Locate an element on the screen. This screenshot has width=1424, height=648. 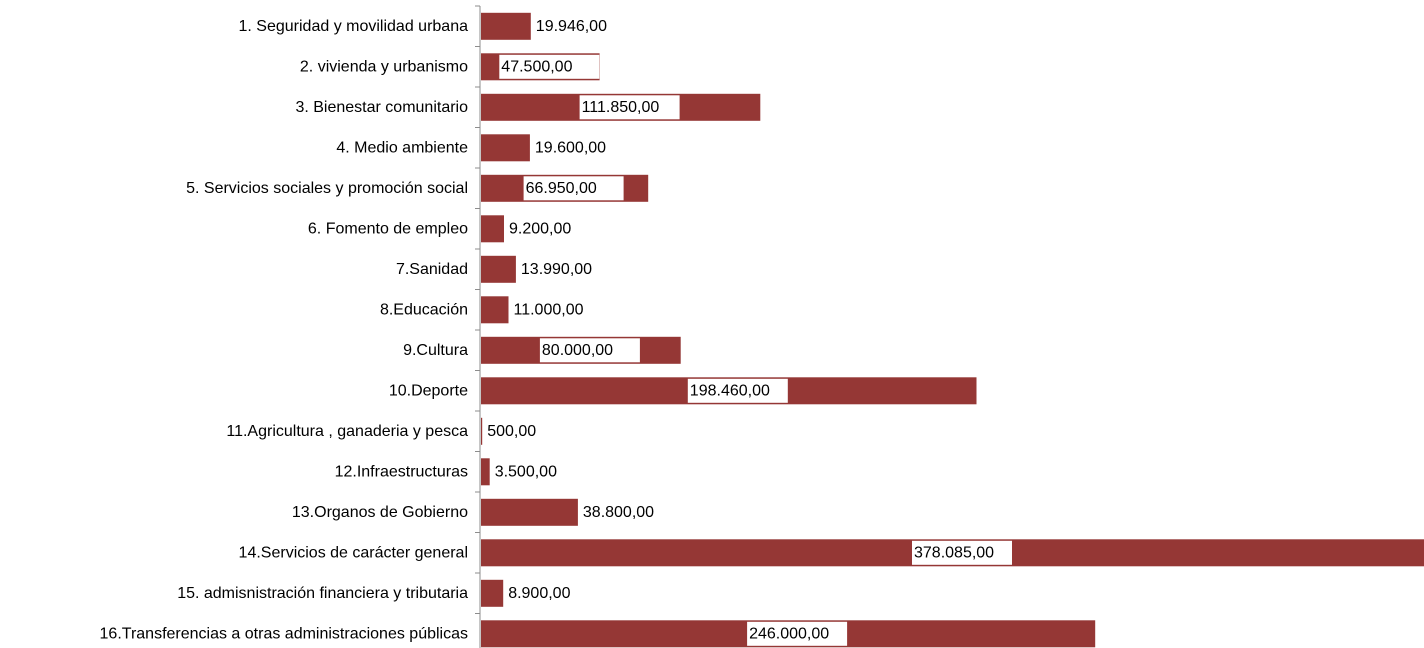
category-label: 4. Medio ambiente is located at coordinates (402, 147).